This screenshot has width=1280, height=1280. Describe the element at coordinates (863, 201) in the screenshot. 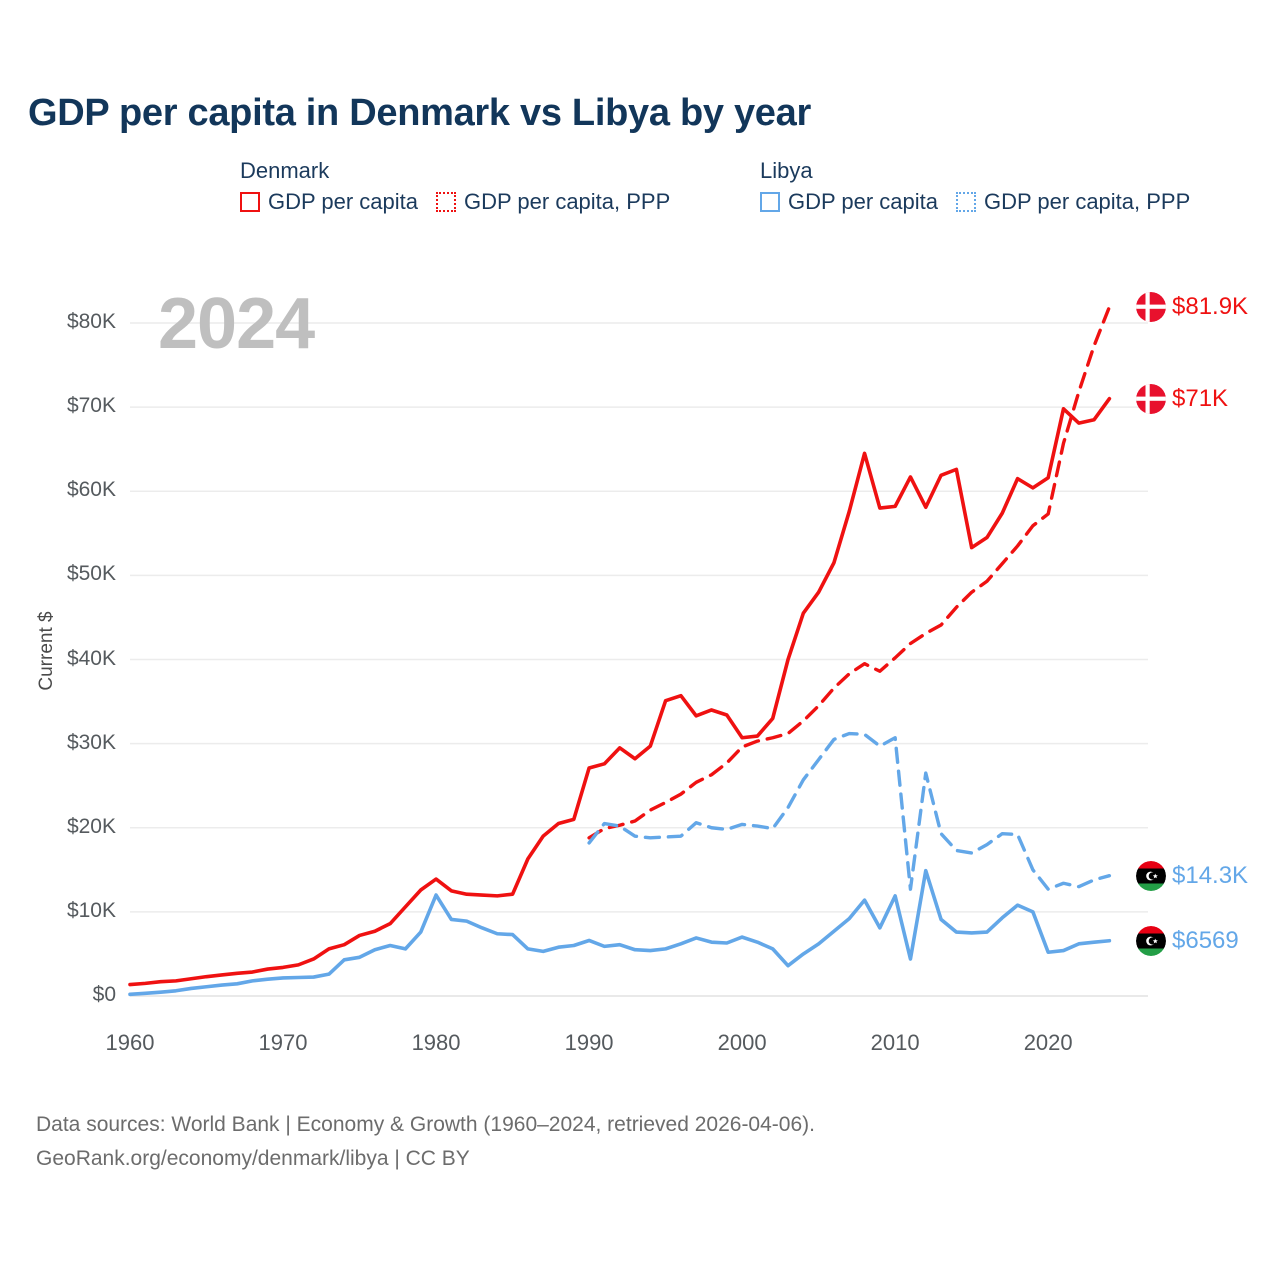

I see `legend-label-libya-gdp: GDP per capita` at that location.